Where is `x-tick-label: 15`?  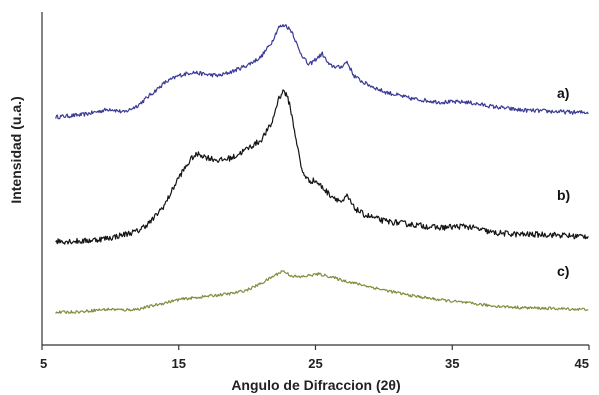
x-tick-label: 15 is located at coordinates (179, 363).